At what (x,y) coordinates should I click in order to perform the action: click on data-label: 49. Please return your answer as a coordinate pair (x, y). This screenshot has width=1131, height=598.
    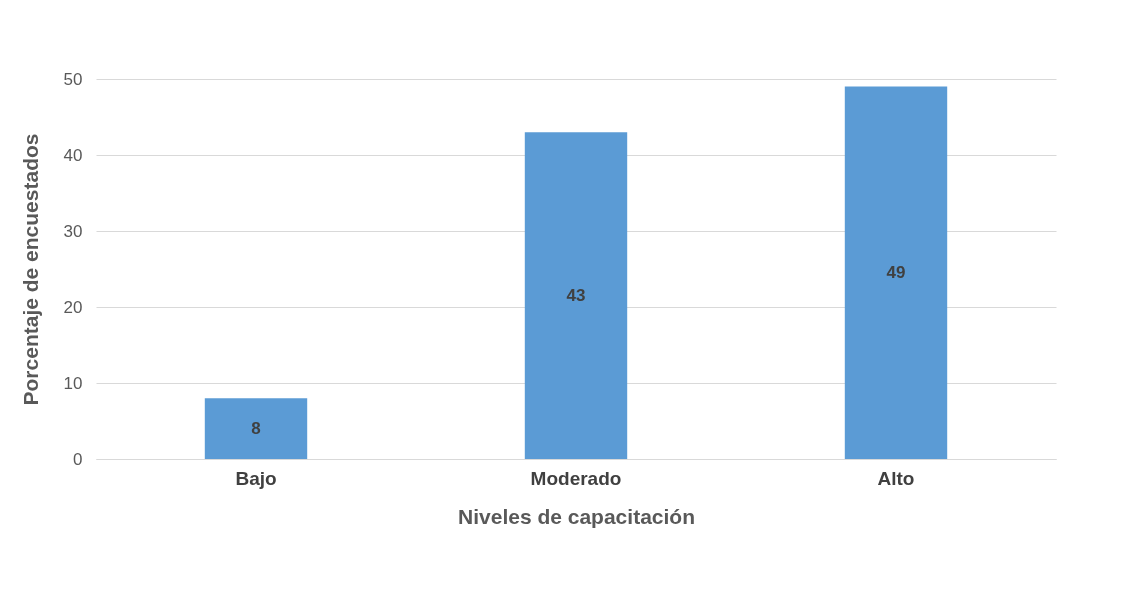
    Looking at the image, I should click on (896, 272).